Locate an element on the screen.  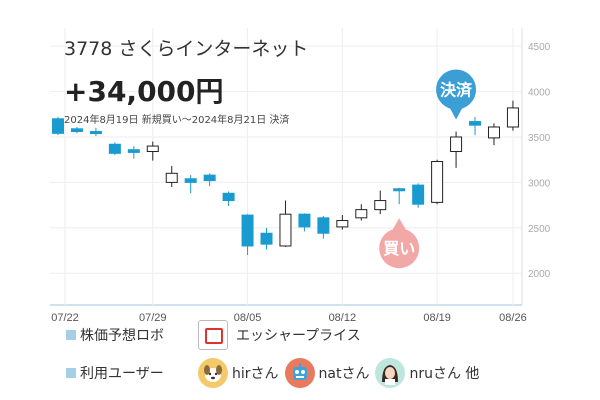
y-tick-label: 2500 is located at coordinates (539, 229).